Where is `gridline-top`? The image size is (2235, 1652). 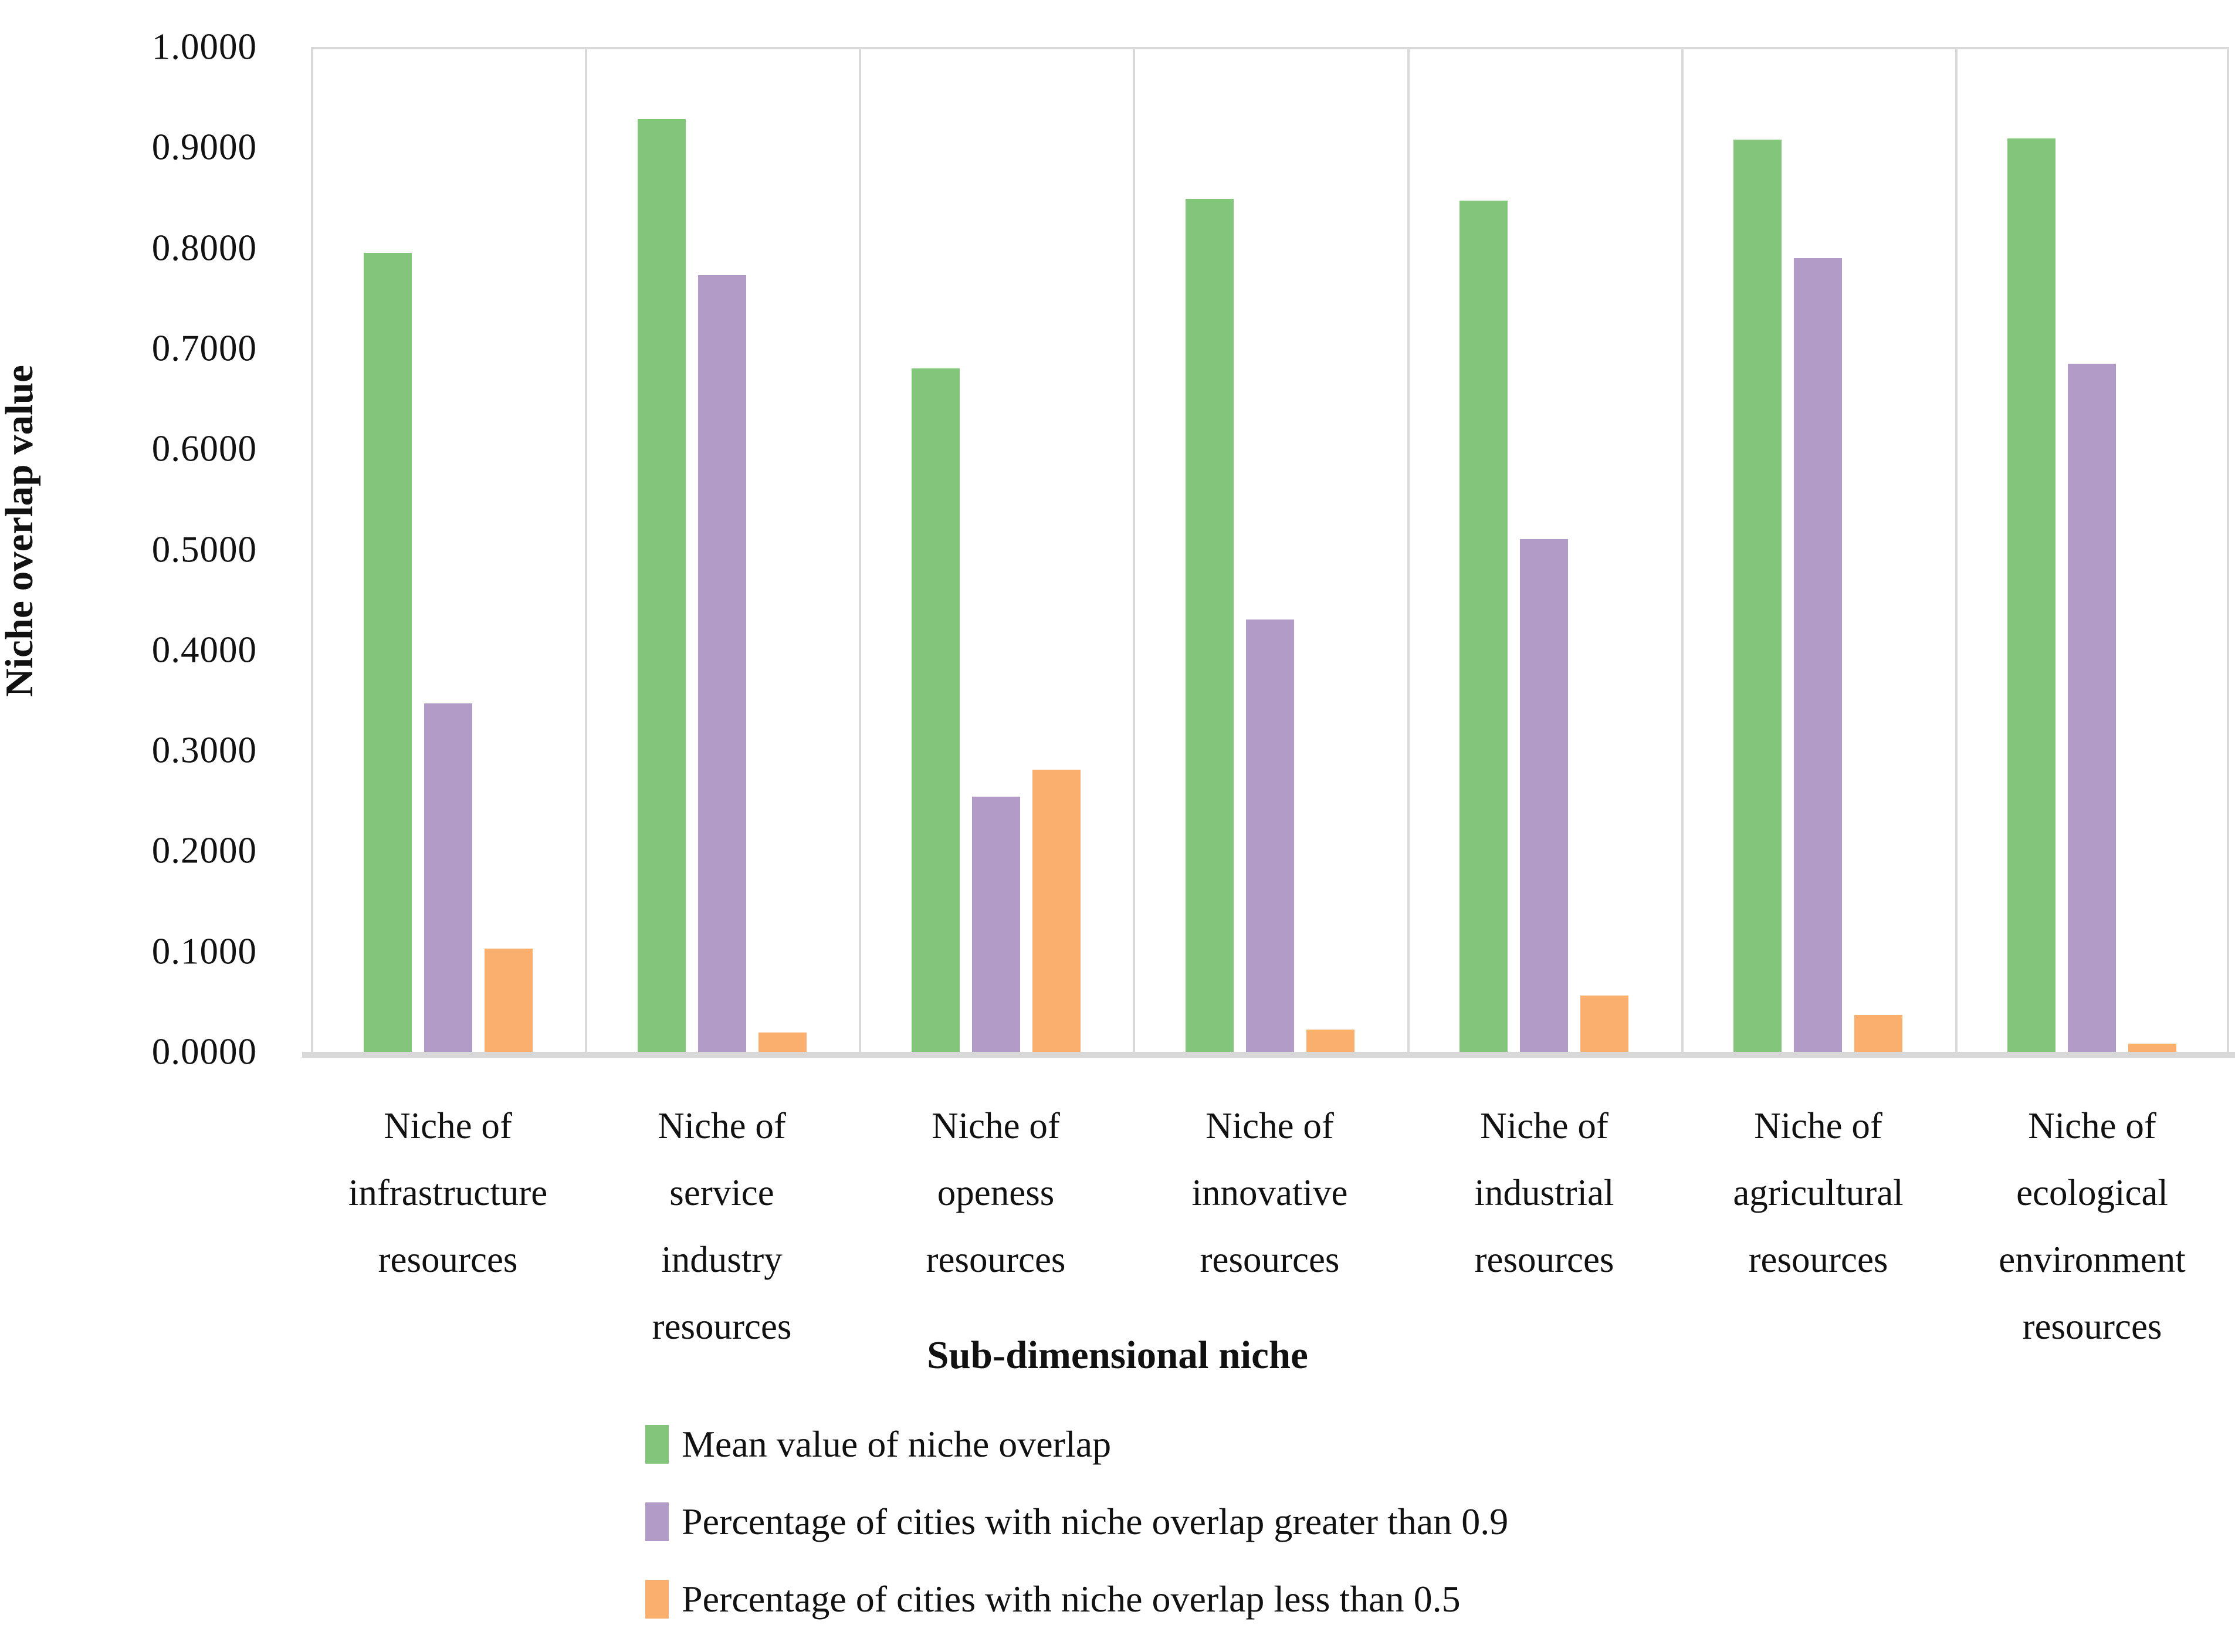
gridline-top is located at coordinates (1270, 48).